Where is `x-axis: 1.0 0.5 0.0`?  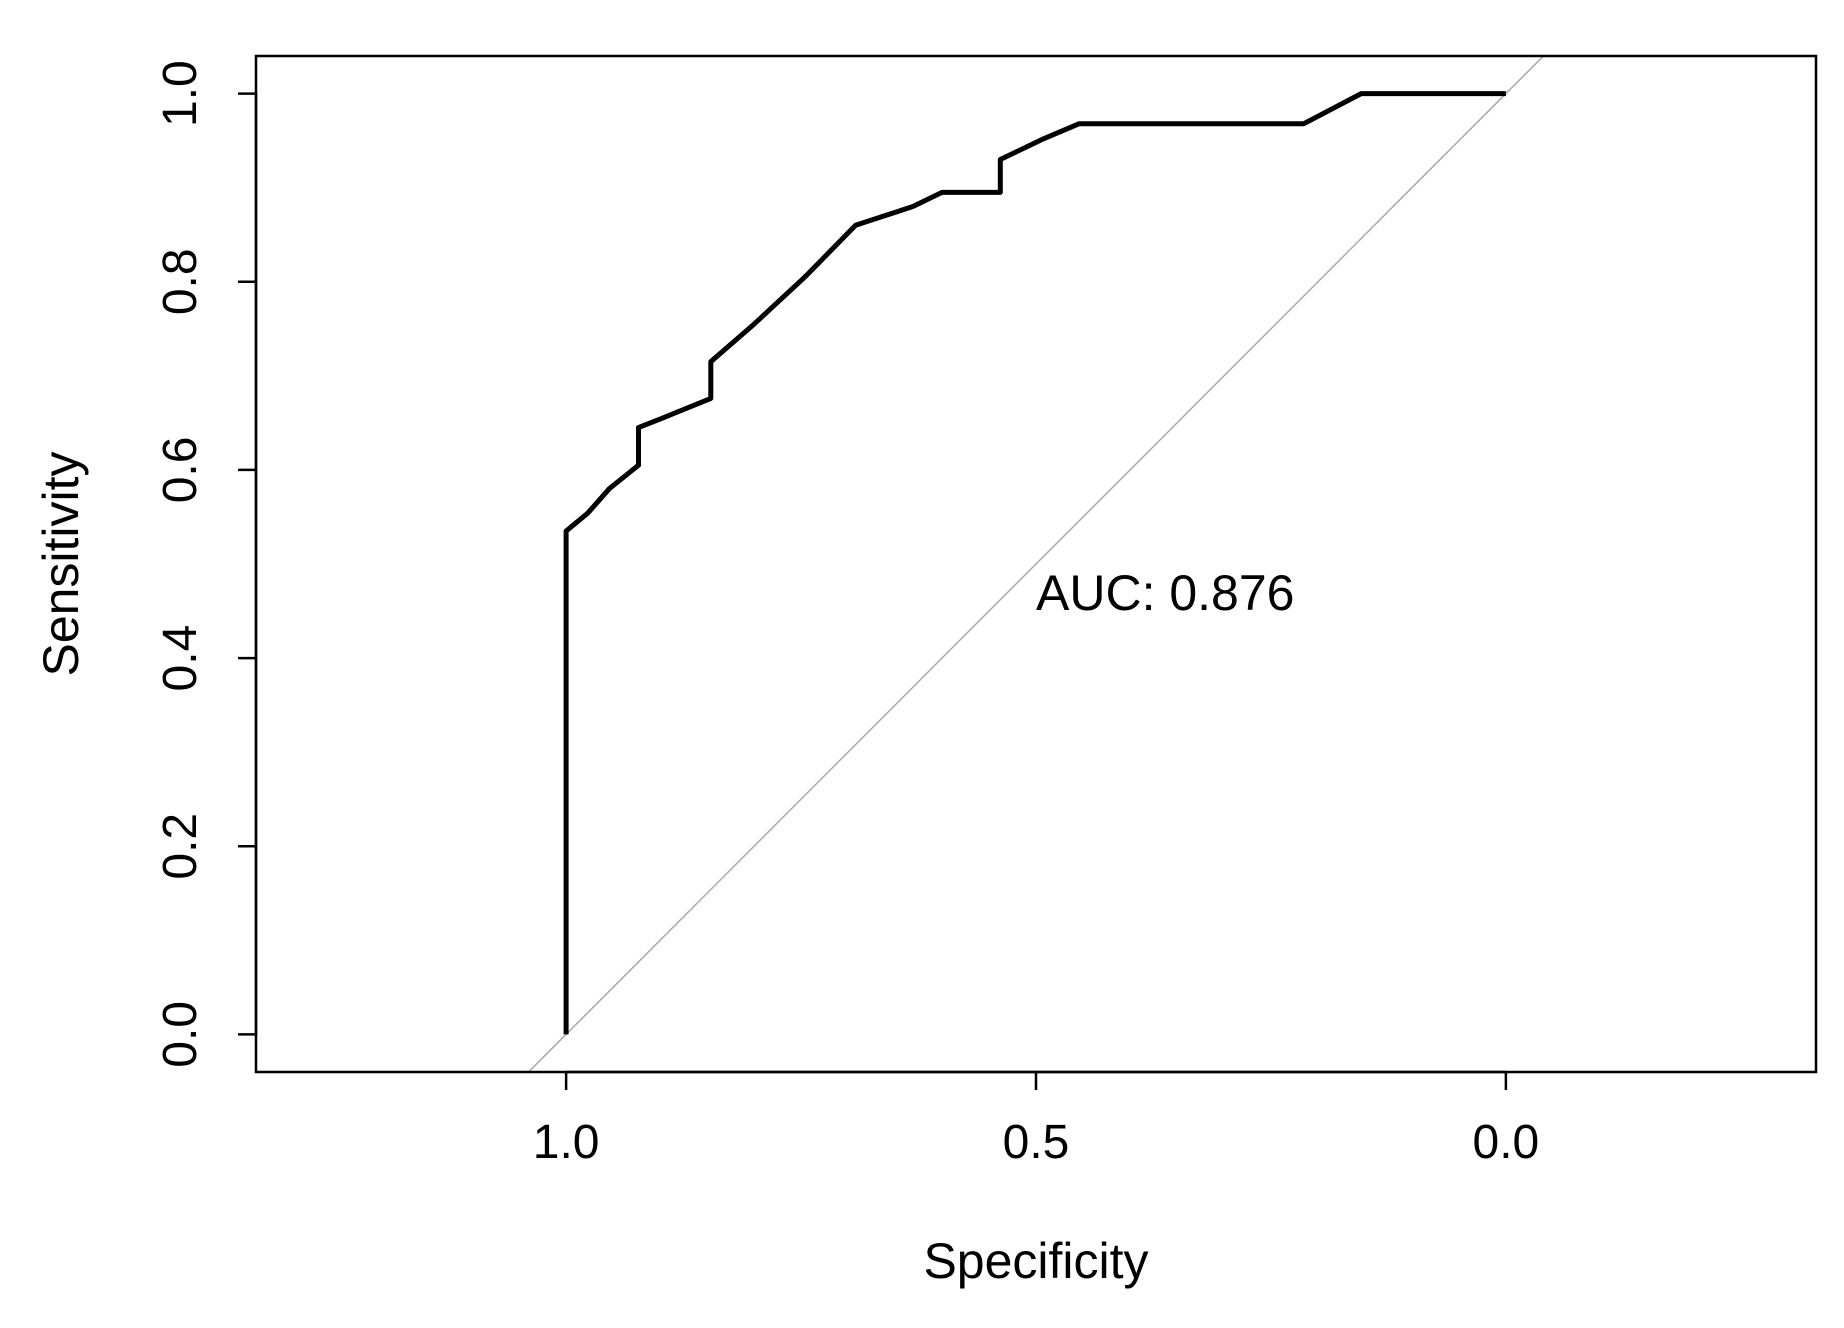 x-axis: 1.0 0.5 0.0 is located at coordinates (1036, 1119).